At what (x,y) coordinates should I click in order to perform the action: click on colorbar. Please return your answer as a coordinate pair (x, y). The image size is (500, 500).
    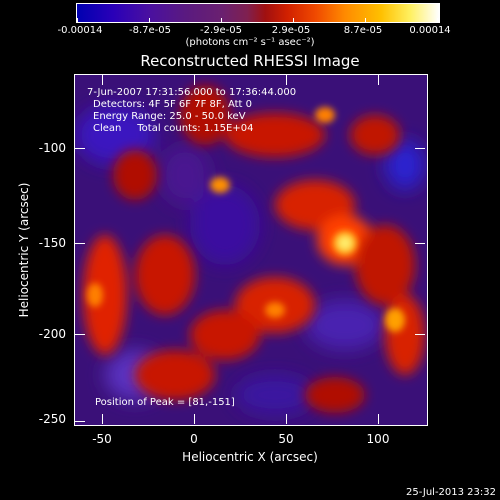
    Looking at the image, I should click on (258, 13).